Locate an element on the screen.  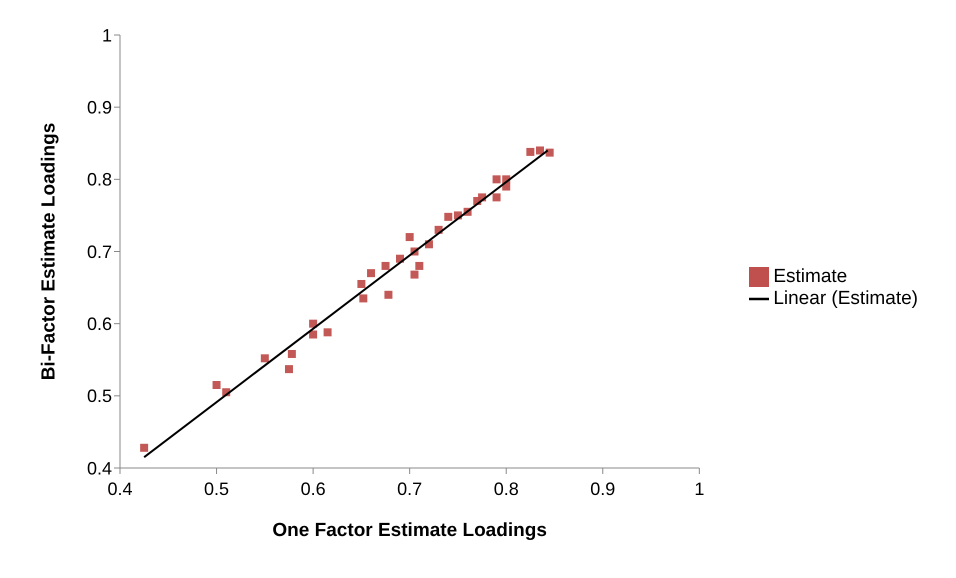
x-tick-label: 0.9 is located at coordinates (603, 488).